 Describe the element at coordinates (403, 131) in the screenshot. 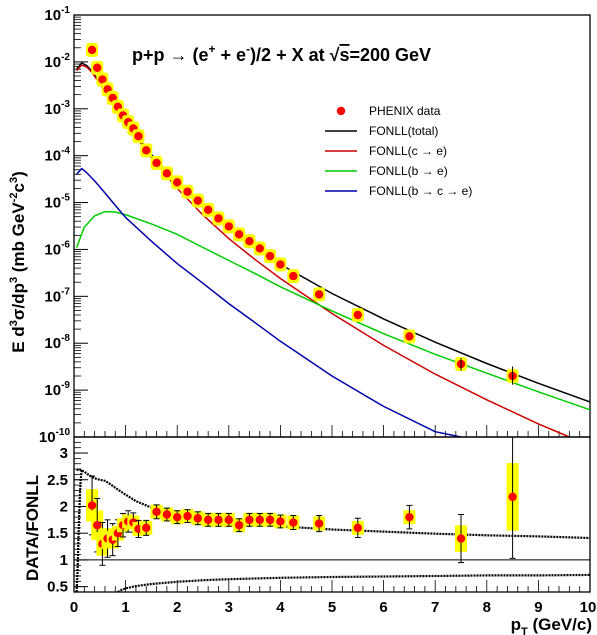

I see `legend-label: FONLL(total)` at that location.